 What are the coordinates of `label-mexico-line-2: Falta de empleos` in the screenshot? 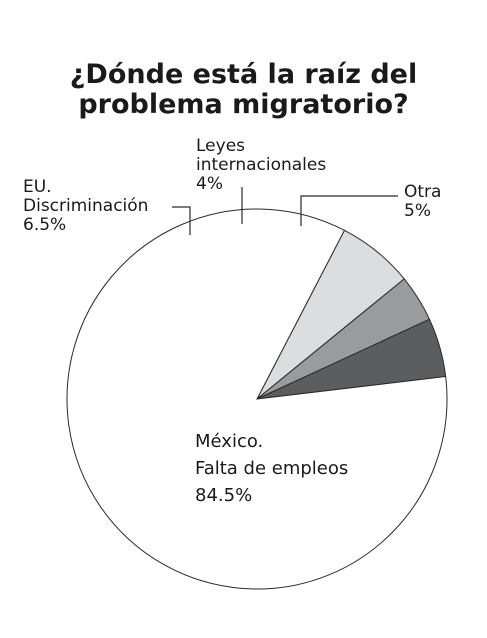 It's located at (272, 468).